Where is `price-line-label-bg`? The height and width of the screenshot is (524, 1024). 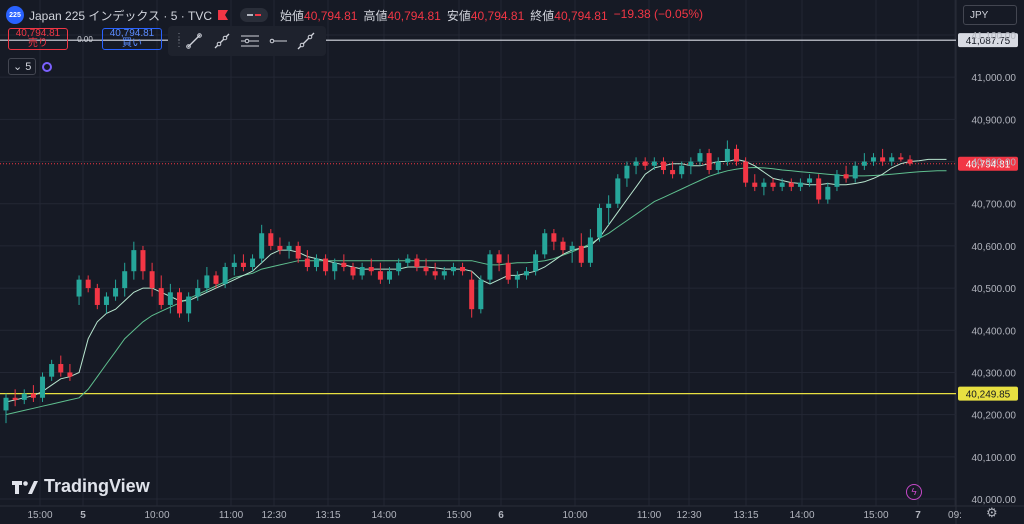 price-line-label-bg is located at coordinates (988, 40).